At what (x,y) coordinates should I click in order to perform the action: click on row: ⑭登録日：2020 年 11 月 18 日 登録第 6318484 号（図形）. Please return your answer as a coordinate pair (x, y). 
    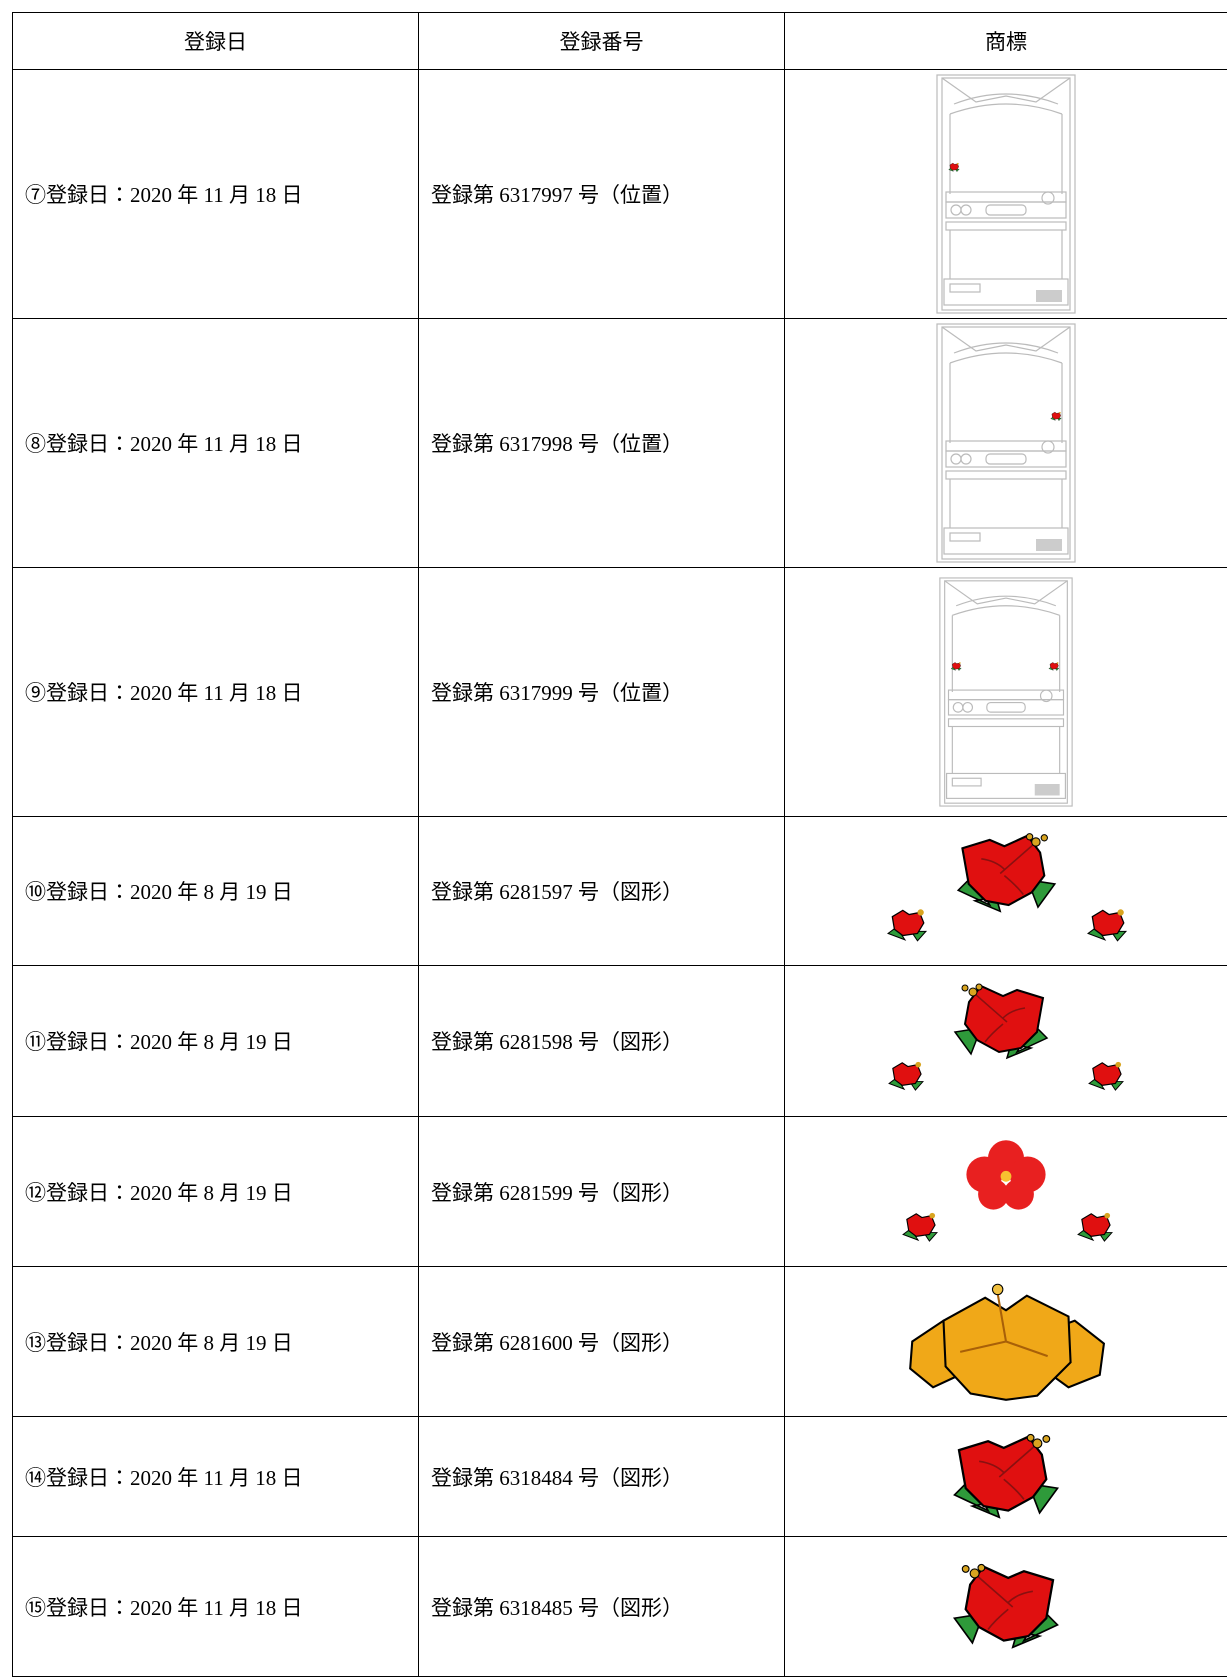
    Looking at the image, I should click on (620, 1477).